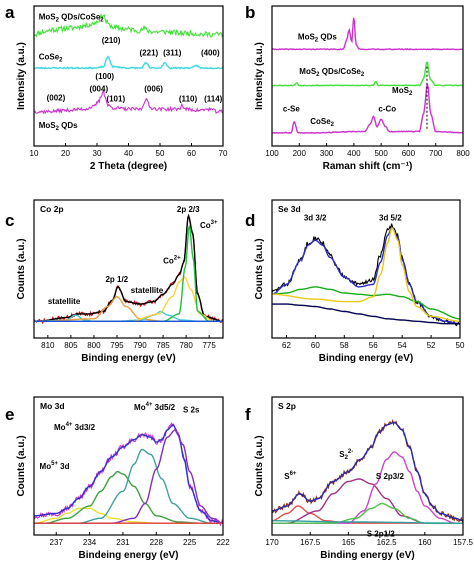 The width and height of the screenshot is (474, 569). Describe the element at coordinates (57, 542) in the screenshot. I see `x-tick-label: 237` at that location.